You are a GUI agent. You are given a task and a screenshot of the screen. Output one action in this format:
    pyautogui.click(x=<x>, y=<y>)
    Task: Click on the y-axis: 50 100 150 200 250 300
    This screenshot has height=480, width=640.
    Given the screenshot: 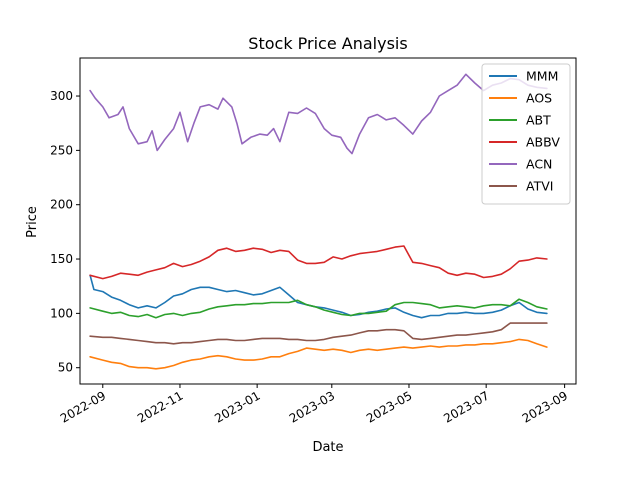 What is the action you would take?
    pyautogui.click(x=65, y=232)
    